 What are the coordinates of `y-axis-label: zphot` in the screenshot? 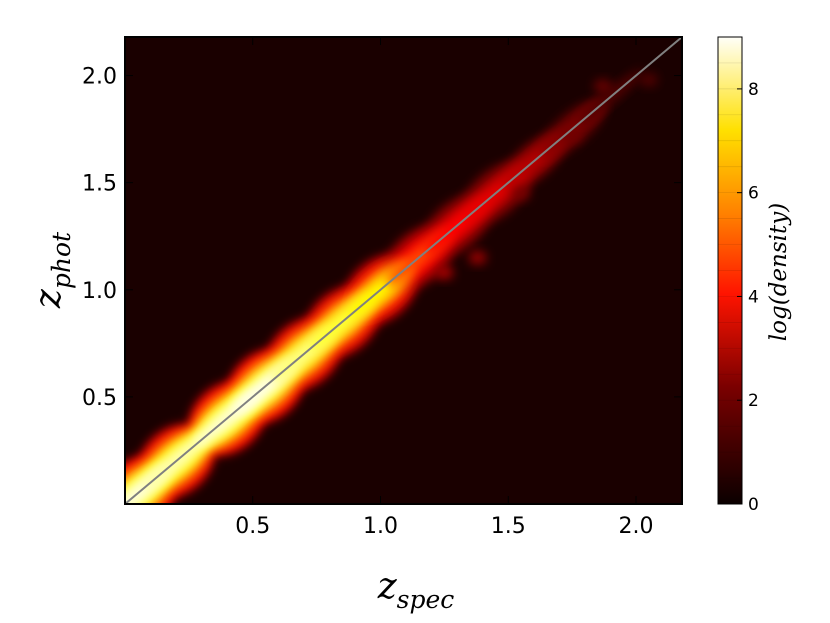 It's located at (52, 270).